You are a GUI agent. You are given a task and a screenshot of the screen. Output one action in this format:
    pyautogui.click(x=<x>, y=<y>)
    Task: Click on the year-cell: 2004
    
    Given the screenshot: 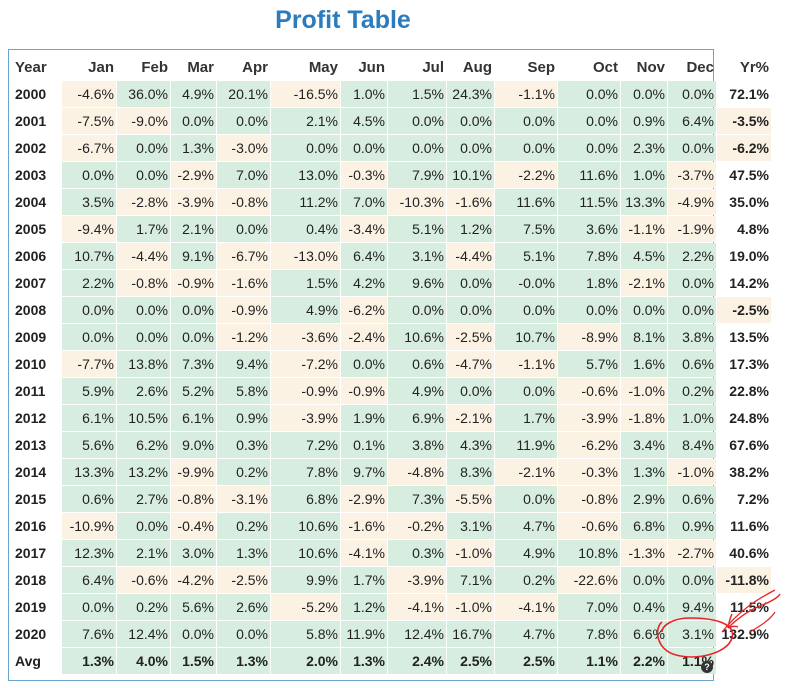 What is the action you would take?
    pyautogui.click(x=31, y=202)
    